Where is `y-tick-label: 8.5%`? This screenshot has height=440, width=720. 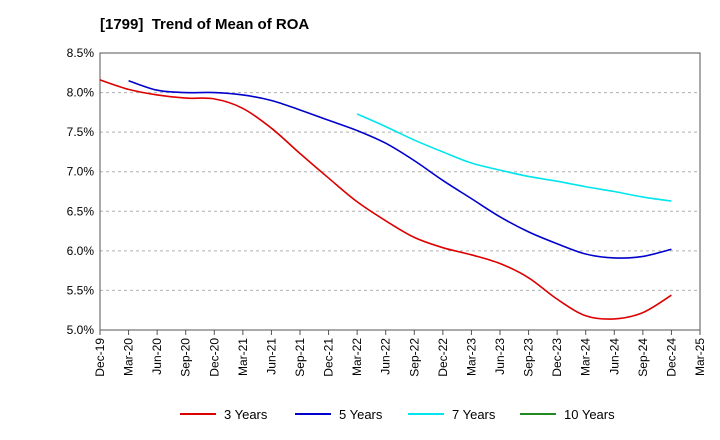
y-tick-label: 8.5% is located at coordinates (81, 53).